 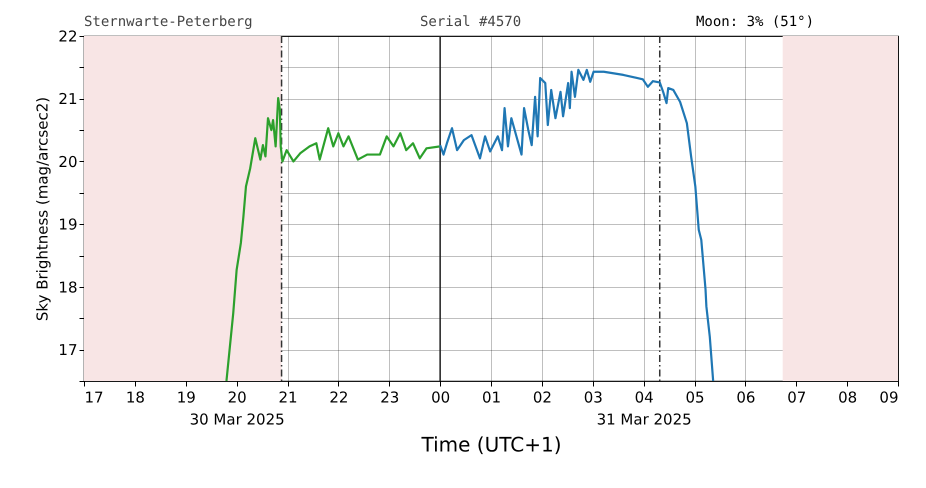 What do you see at coordinates (68, 161) in the screenshot?
I see `y-tick-label: 20` at bounding box center [68, 161].